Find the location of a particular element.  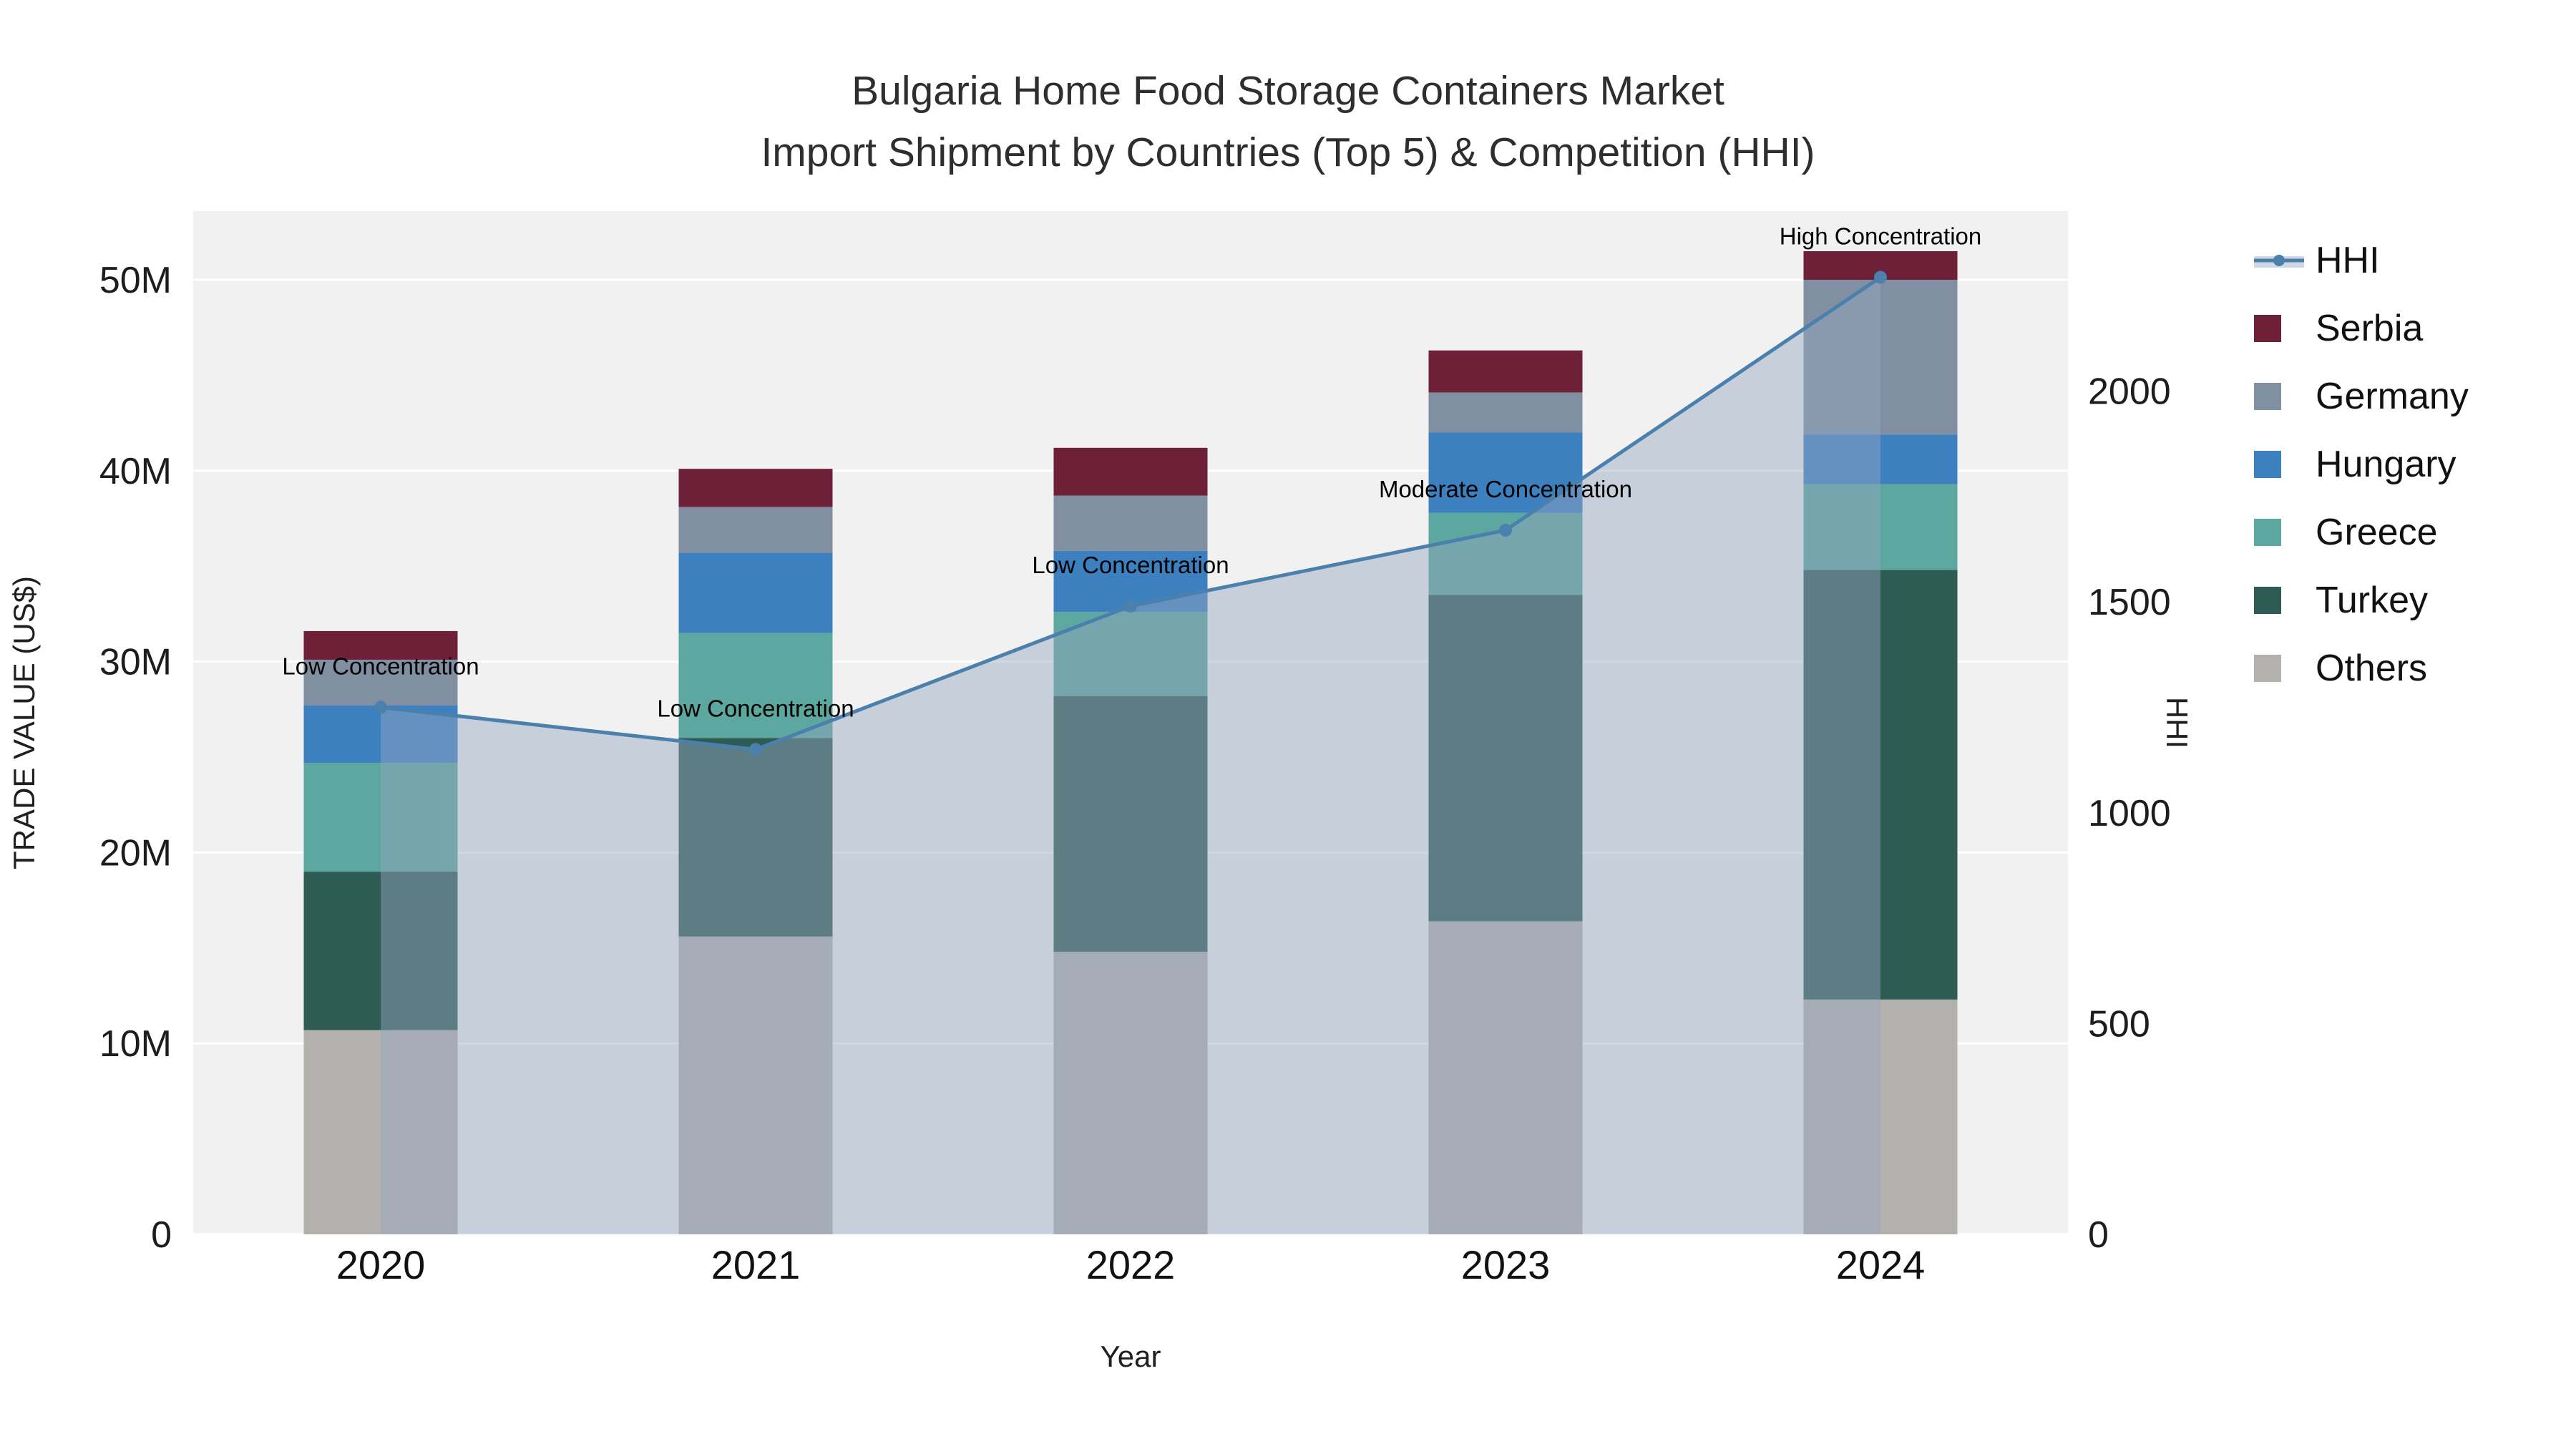

annotation-2024: High Concentration is located at coordinates (1881, 236).